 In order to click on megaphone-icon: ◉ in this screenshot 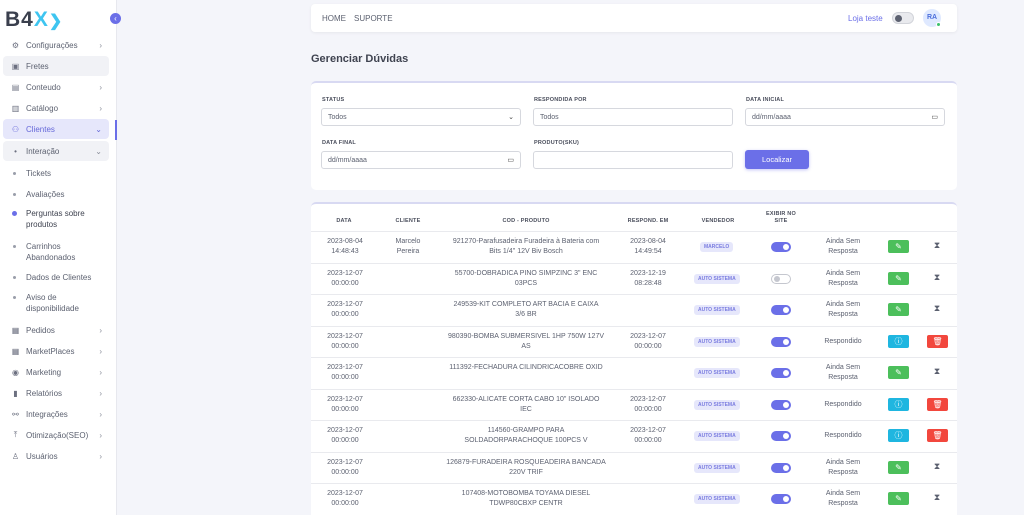, I will do `click(15, 372)`.